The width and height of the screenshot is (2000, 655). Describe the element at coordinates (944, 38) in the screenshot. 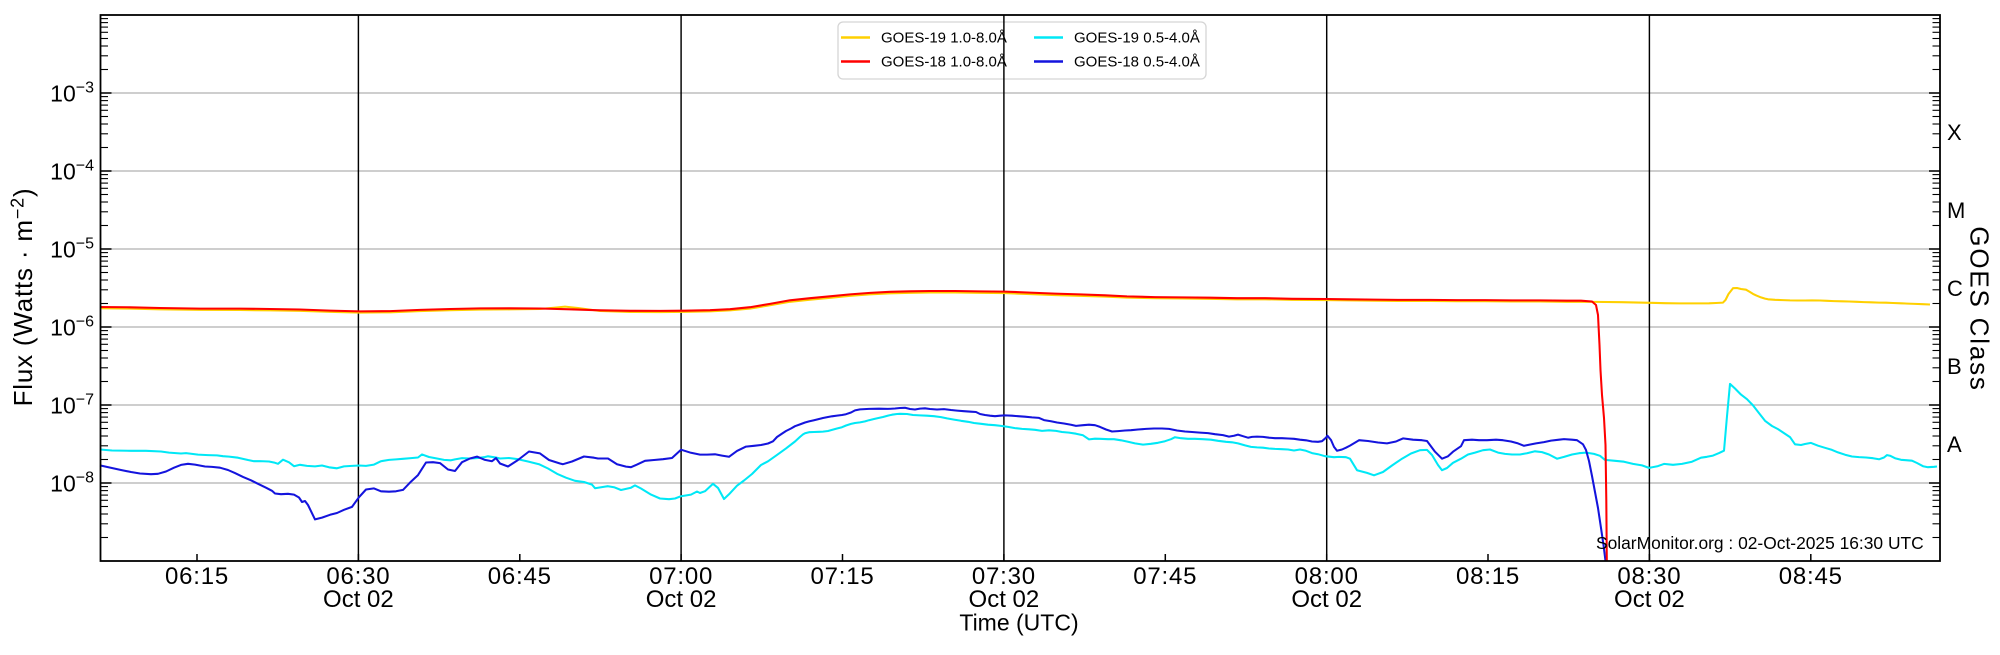

I see `svg-text: GOES-19 1.0-8.0Å` at that location.